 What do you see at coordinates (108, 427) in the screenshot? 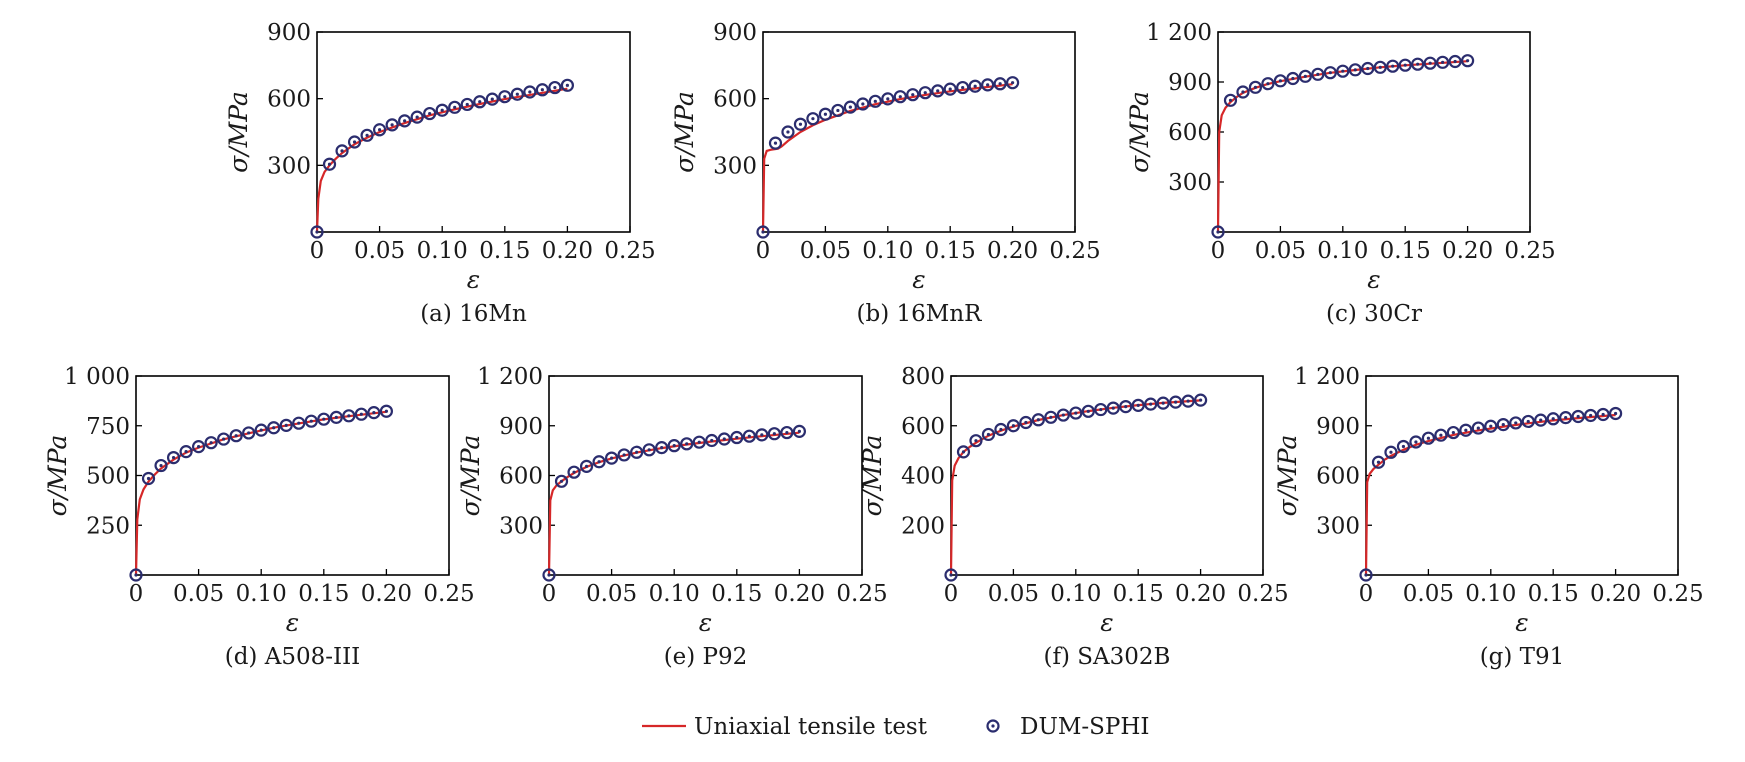
I see `y-tick-label: 750` at bounding box center [108, 427].